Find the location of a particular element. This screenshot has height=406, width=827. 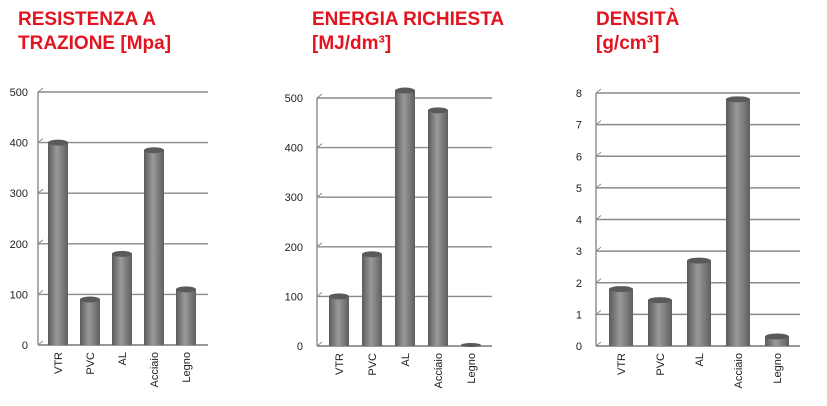

chart-title-line: [MJ/dm³] is located at coordinates (352, 43).